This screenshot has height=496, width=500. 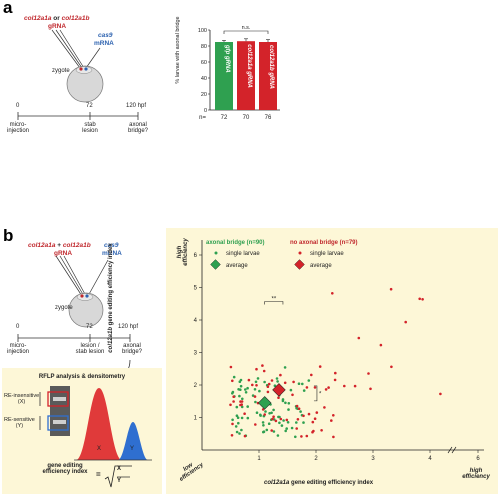 What do you see at coordinates (89, 327) in the screenshot?
I see `timeline-b-tick-72: 72` at bounding box center [89, 327].